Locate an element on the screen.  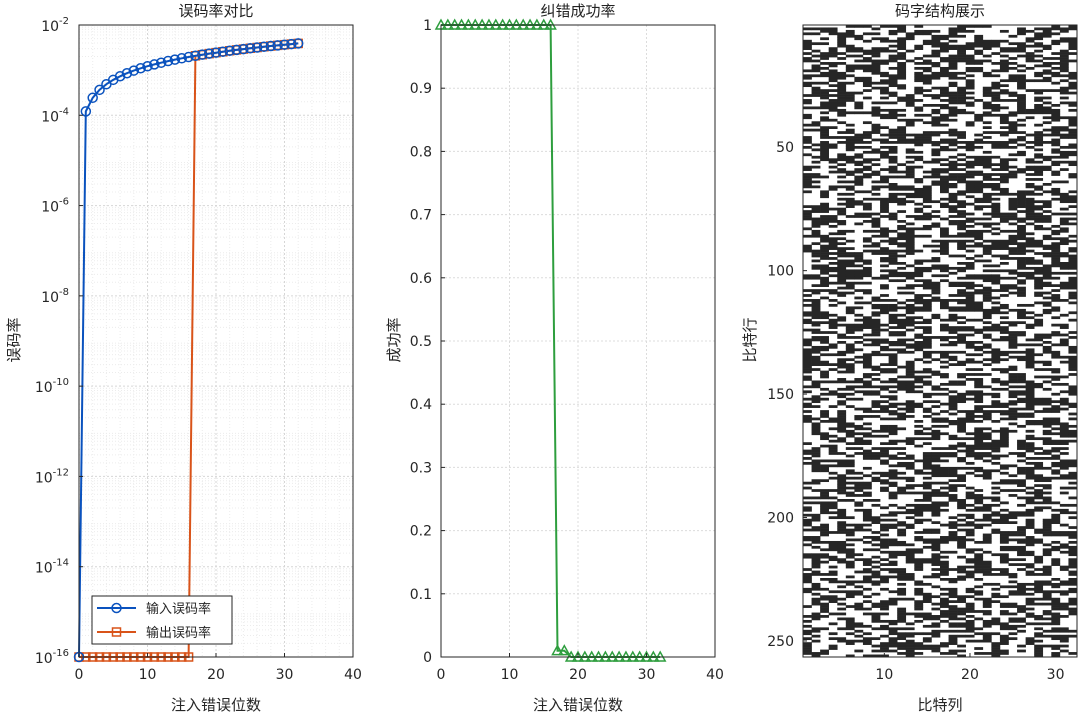
y-tick-label: 10-16 is located at coordinates (52, 657).